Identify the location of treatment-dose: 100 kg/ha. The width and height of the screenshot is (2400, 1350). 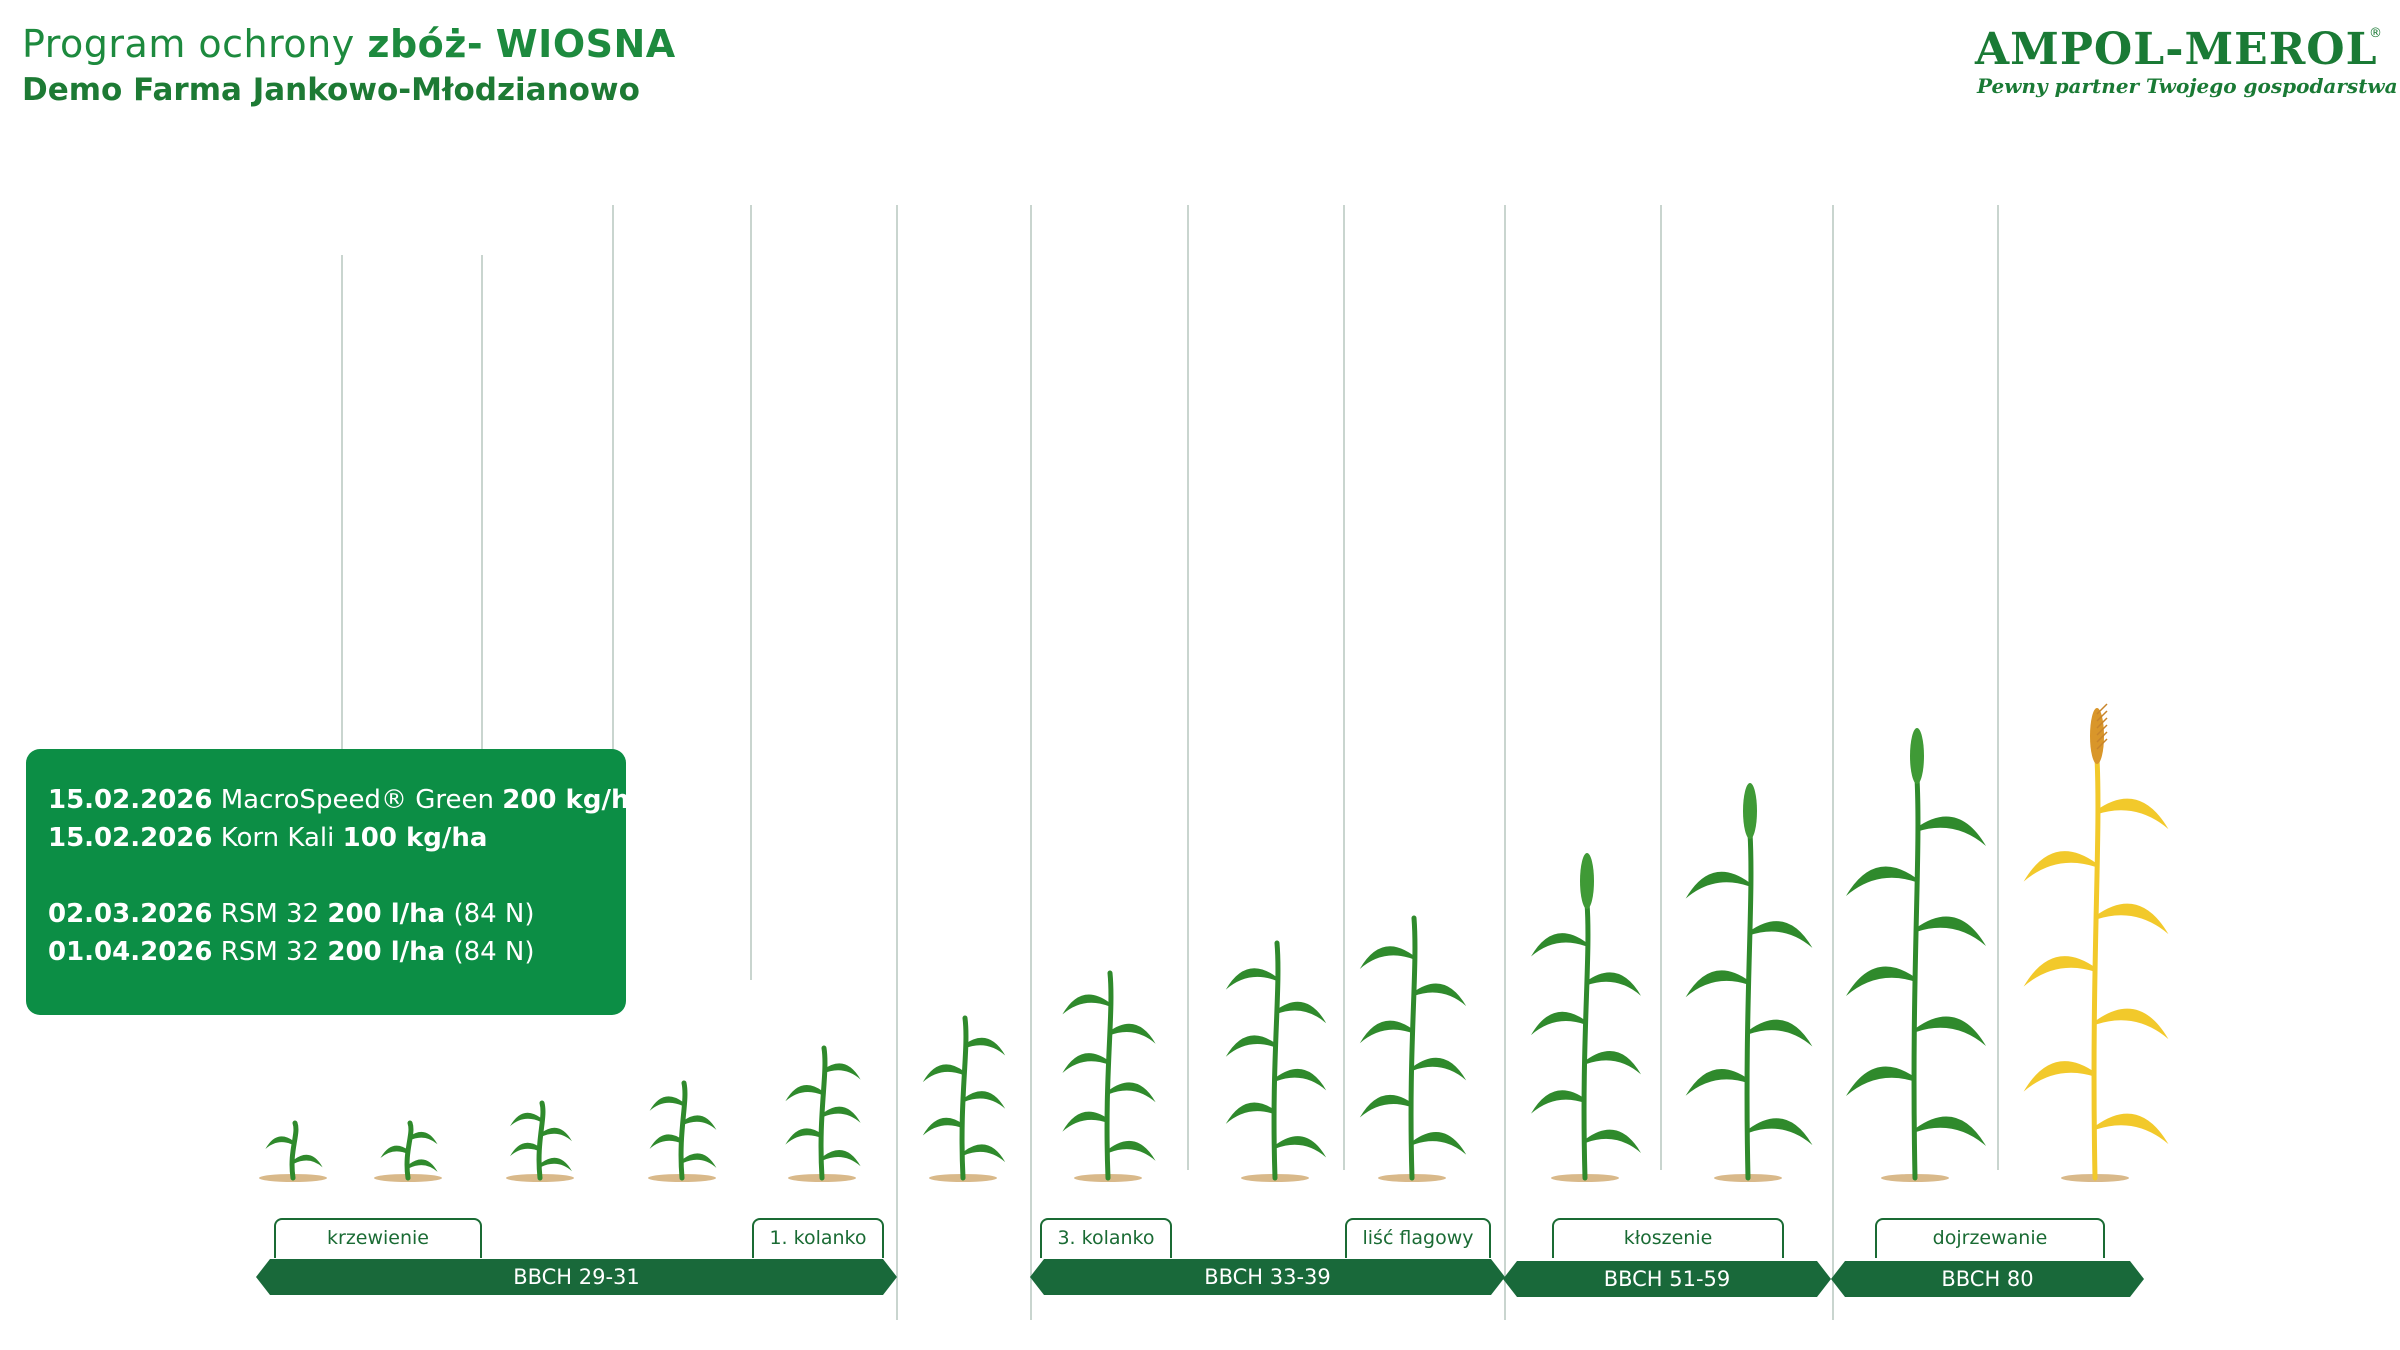
(415, 838).